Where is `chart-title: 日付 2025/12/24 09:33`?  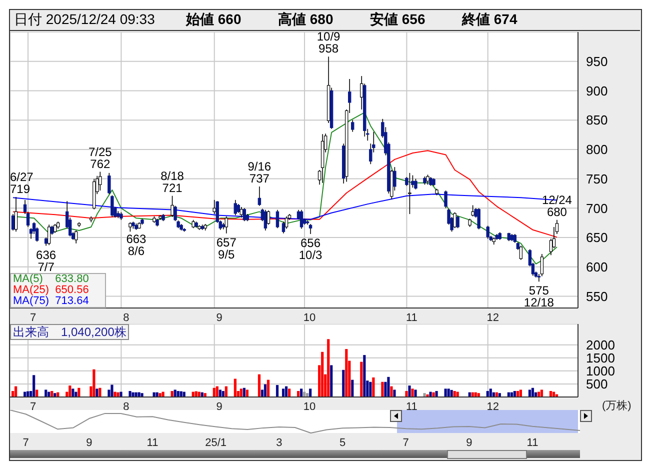
chart-title: 日付 2025/12/24 09:33 is located at coordinates (85, 20).